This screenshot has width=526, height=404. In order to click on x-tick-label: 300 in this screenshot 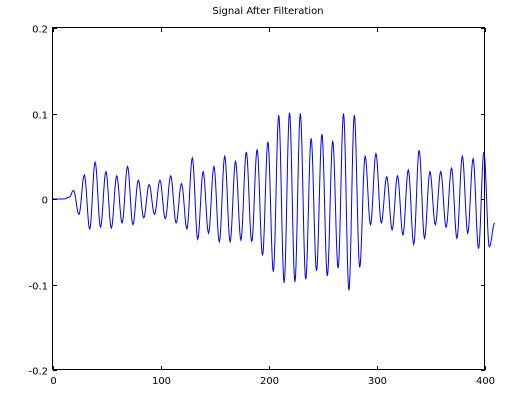, I will do `click(377, 381)`.